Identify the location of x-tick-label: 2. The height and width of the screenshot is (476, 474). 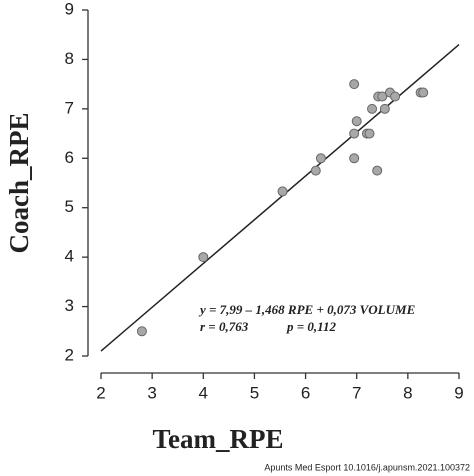
(100, 392).